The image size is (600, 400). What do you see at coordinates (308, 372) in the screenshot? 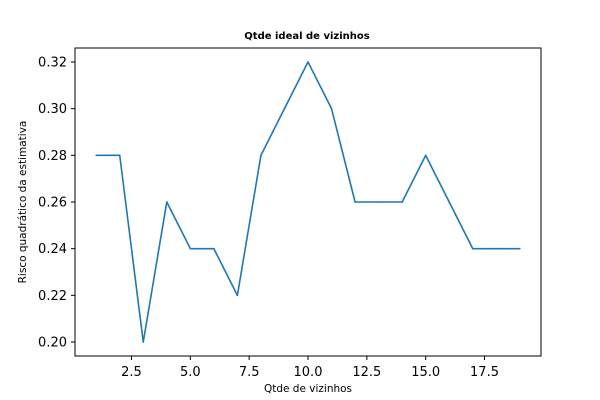
I see `x-tick-label: 10.0` at bounding box center [308, 372].